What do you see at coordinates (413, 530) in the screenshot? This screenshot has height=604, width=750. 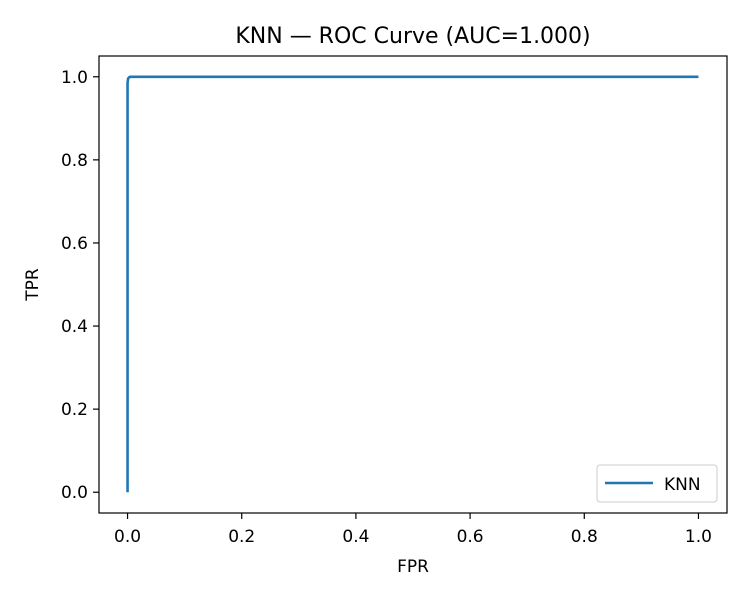 I see `x-axis: 0.0 0.2 0.4 0.6 0.8 1.0` at bounding box center [413, 530].